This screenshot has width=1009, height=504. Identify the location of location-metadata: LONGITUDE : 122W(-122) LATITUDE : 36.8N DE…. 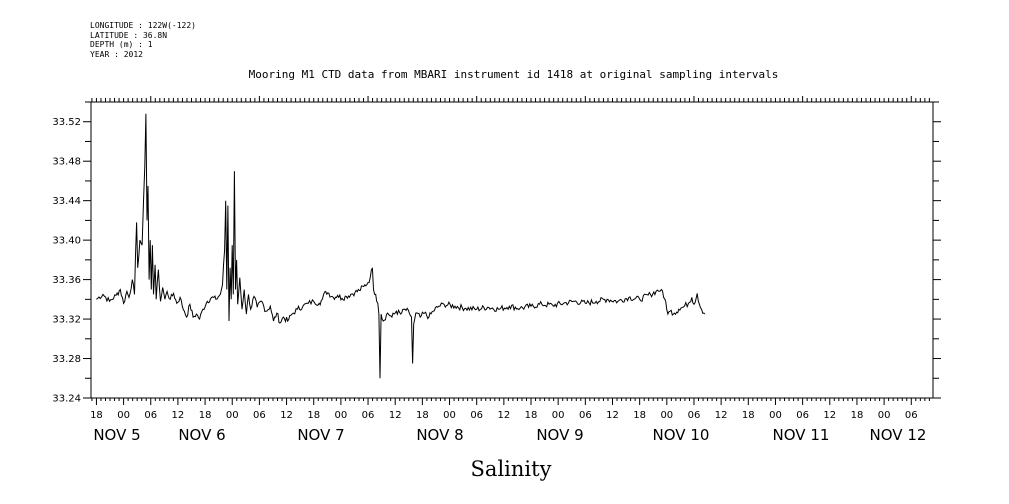
(143, 40).